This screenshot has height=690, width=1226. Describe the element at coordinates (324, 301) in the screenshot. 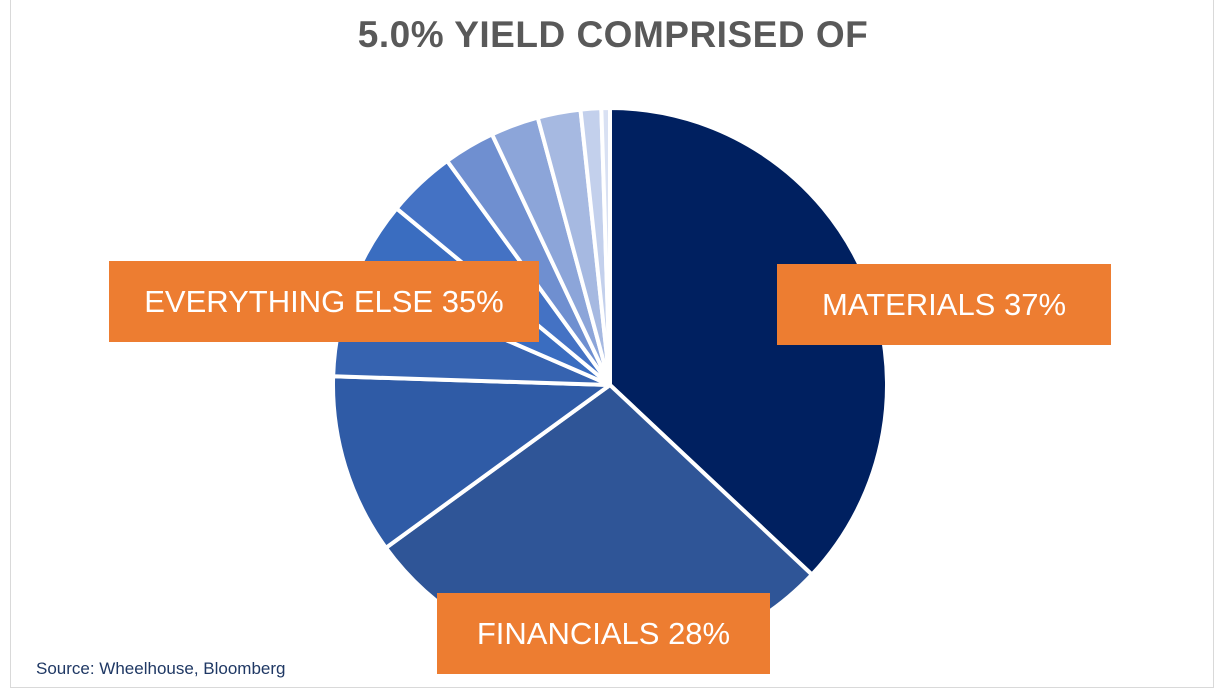

I see `callout-everything-else: EVERYTHING ELSE 35%` at that location.